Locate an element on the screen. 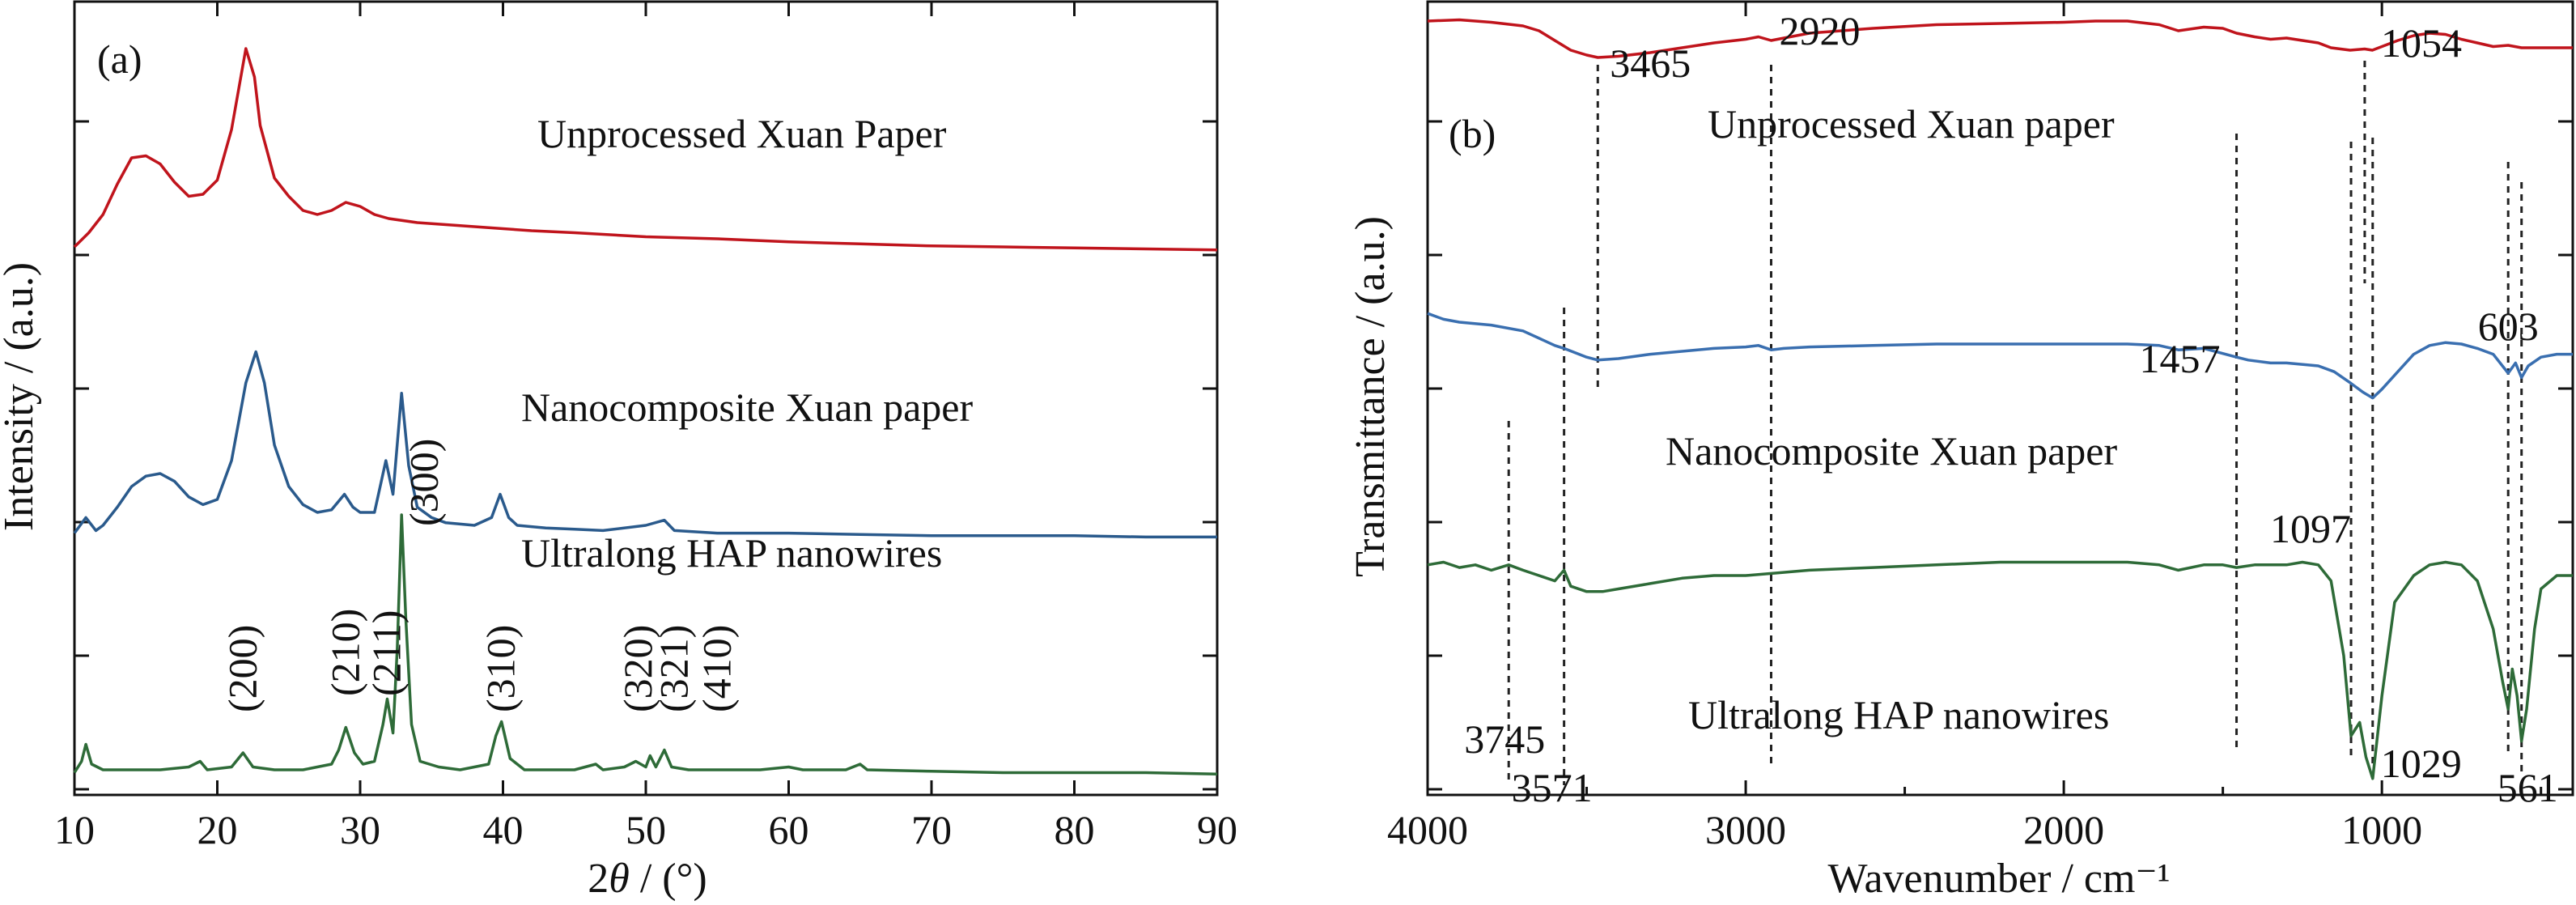 The width and height of the screenshot is (2576, 905). theta-symbol: θ is located at coordinates (619, 879).